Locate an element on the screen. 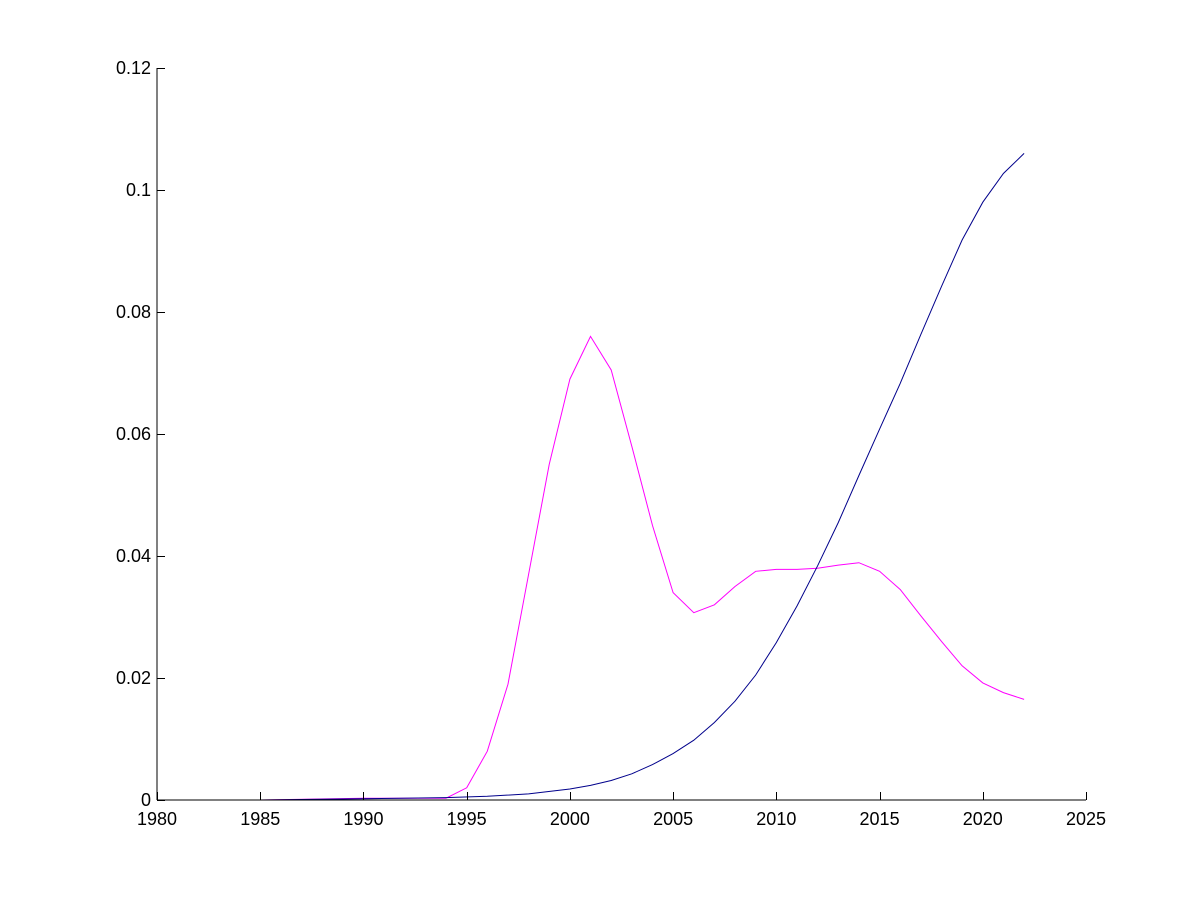  x-tick-label: 1980 is located at coordinates (157, 819).